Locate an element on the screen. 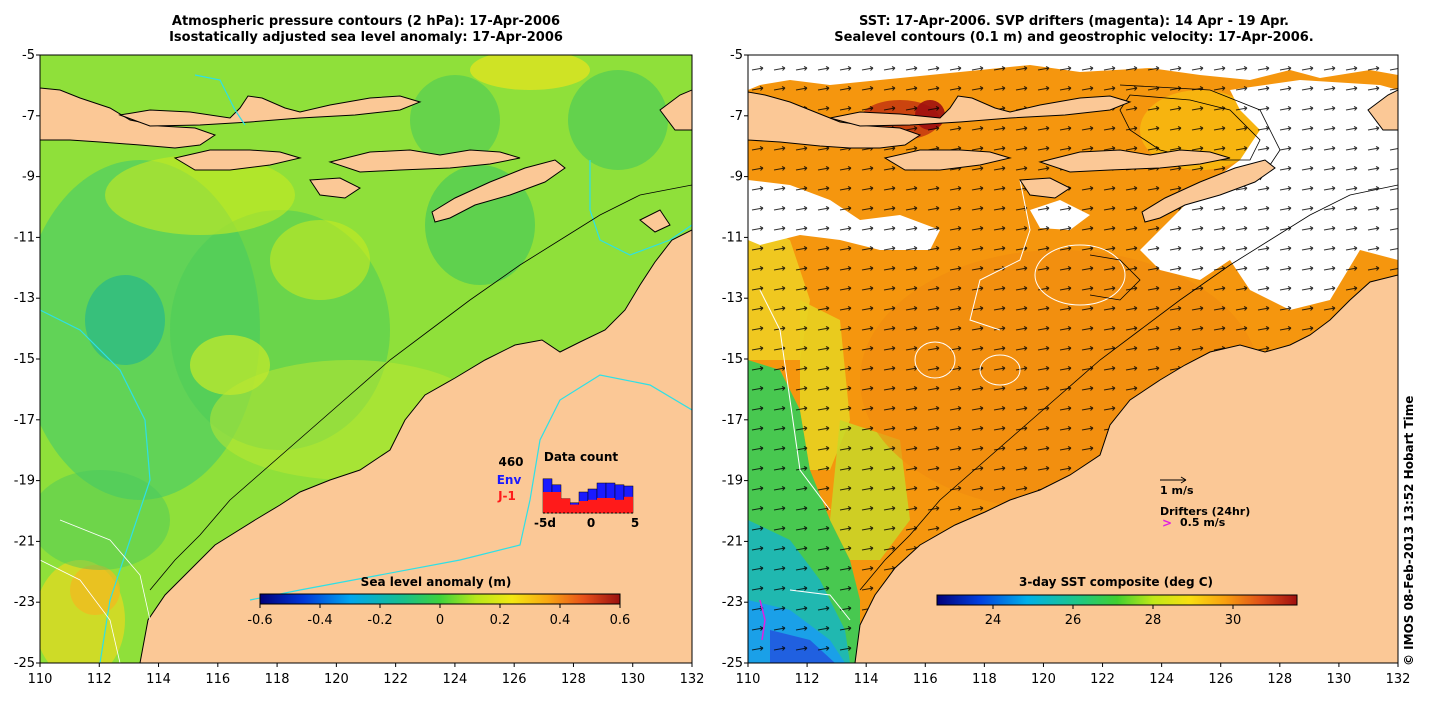  sla-tick-label: -0.2 is located at coordinates (379, 620).